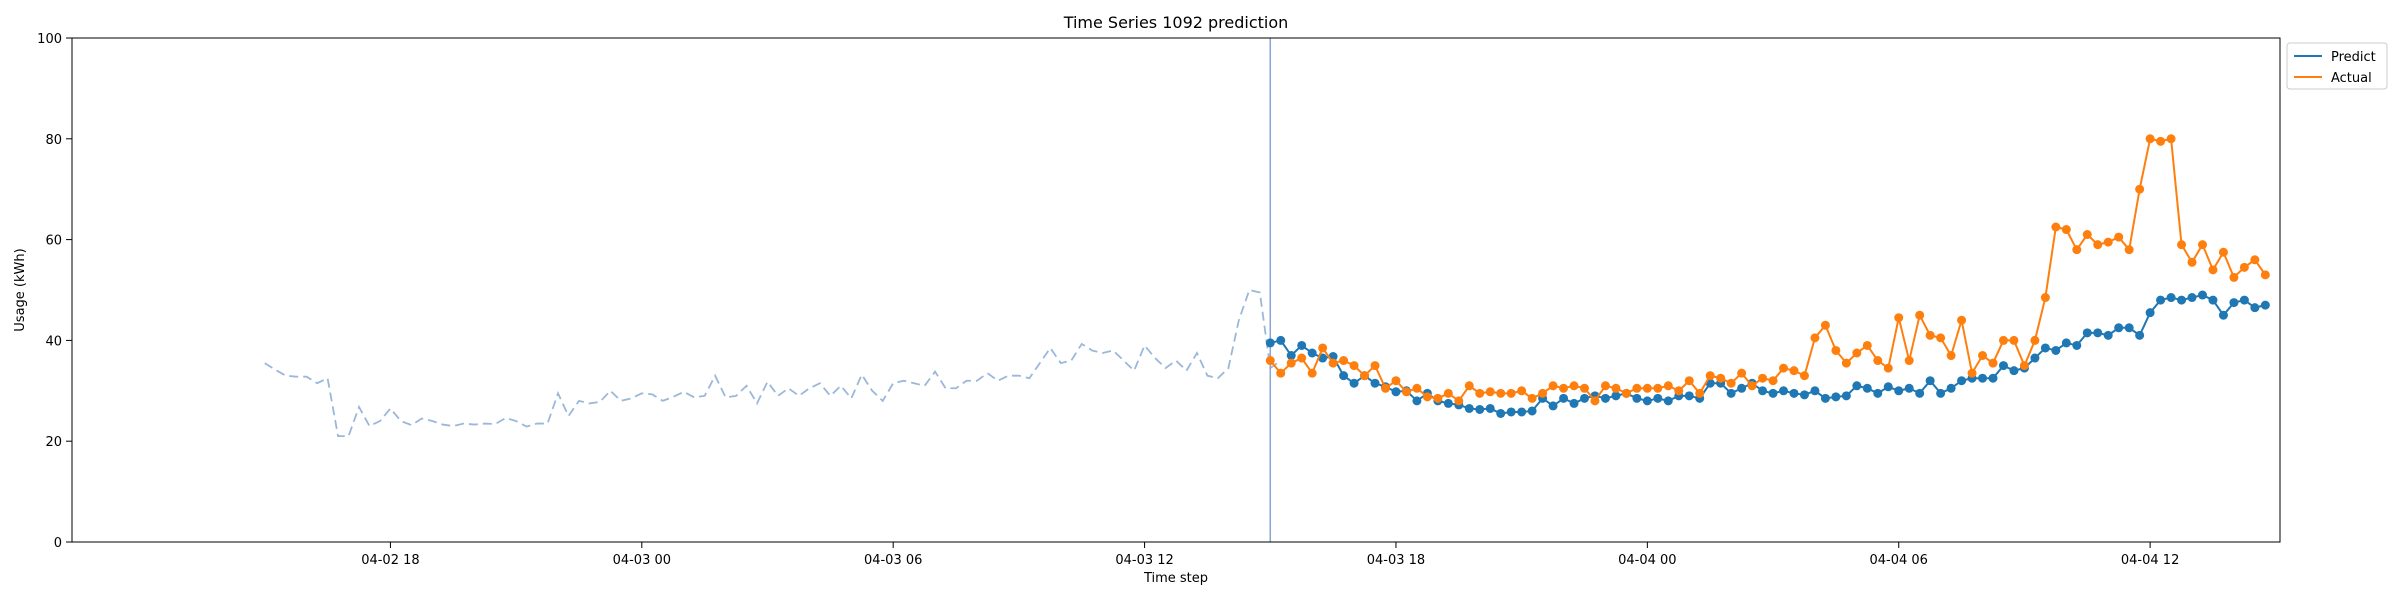 The height and width of the screenshot is (600, 2400). What do you see at coordinates (642, 560) in the screenshot?
I see `x-tick-label: 04-03 00` at bounding box center [642, 560].